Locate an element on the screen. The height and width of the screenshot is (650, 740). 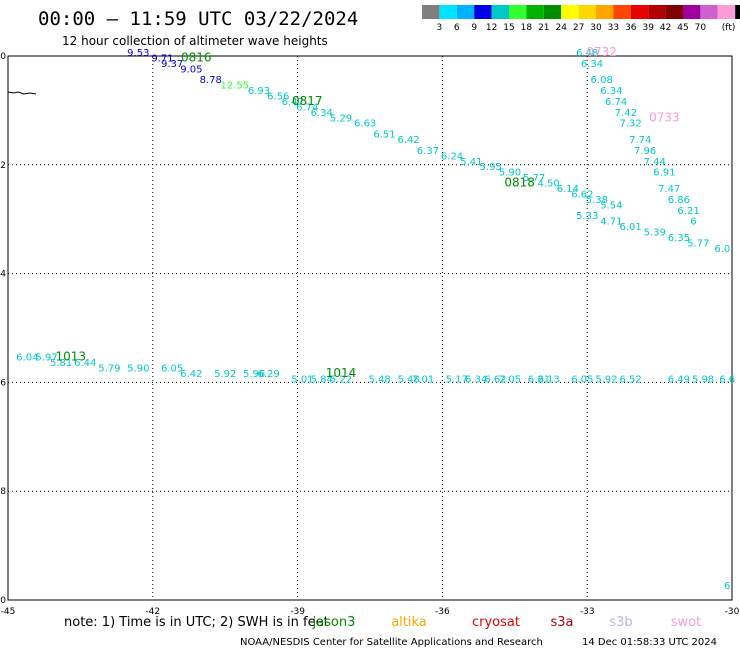
wave-height-label: 7.05 is located at coordinates (510, 379).